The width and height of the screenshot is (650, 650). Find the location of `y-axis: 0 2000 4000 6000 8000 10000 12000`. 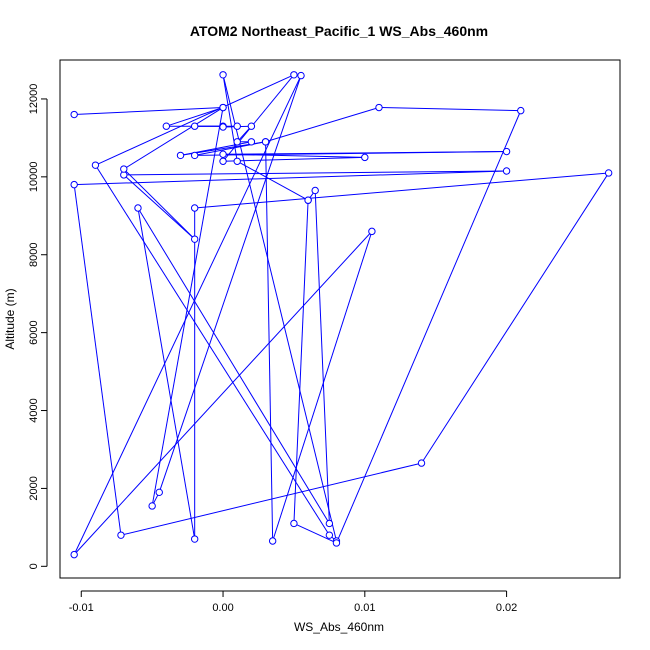

y-axis: 0 2000 4000 6000 8000 10000 12000 is located at coordinates (38, 326).